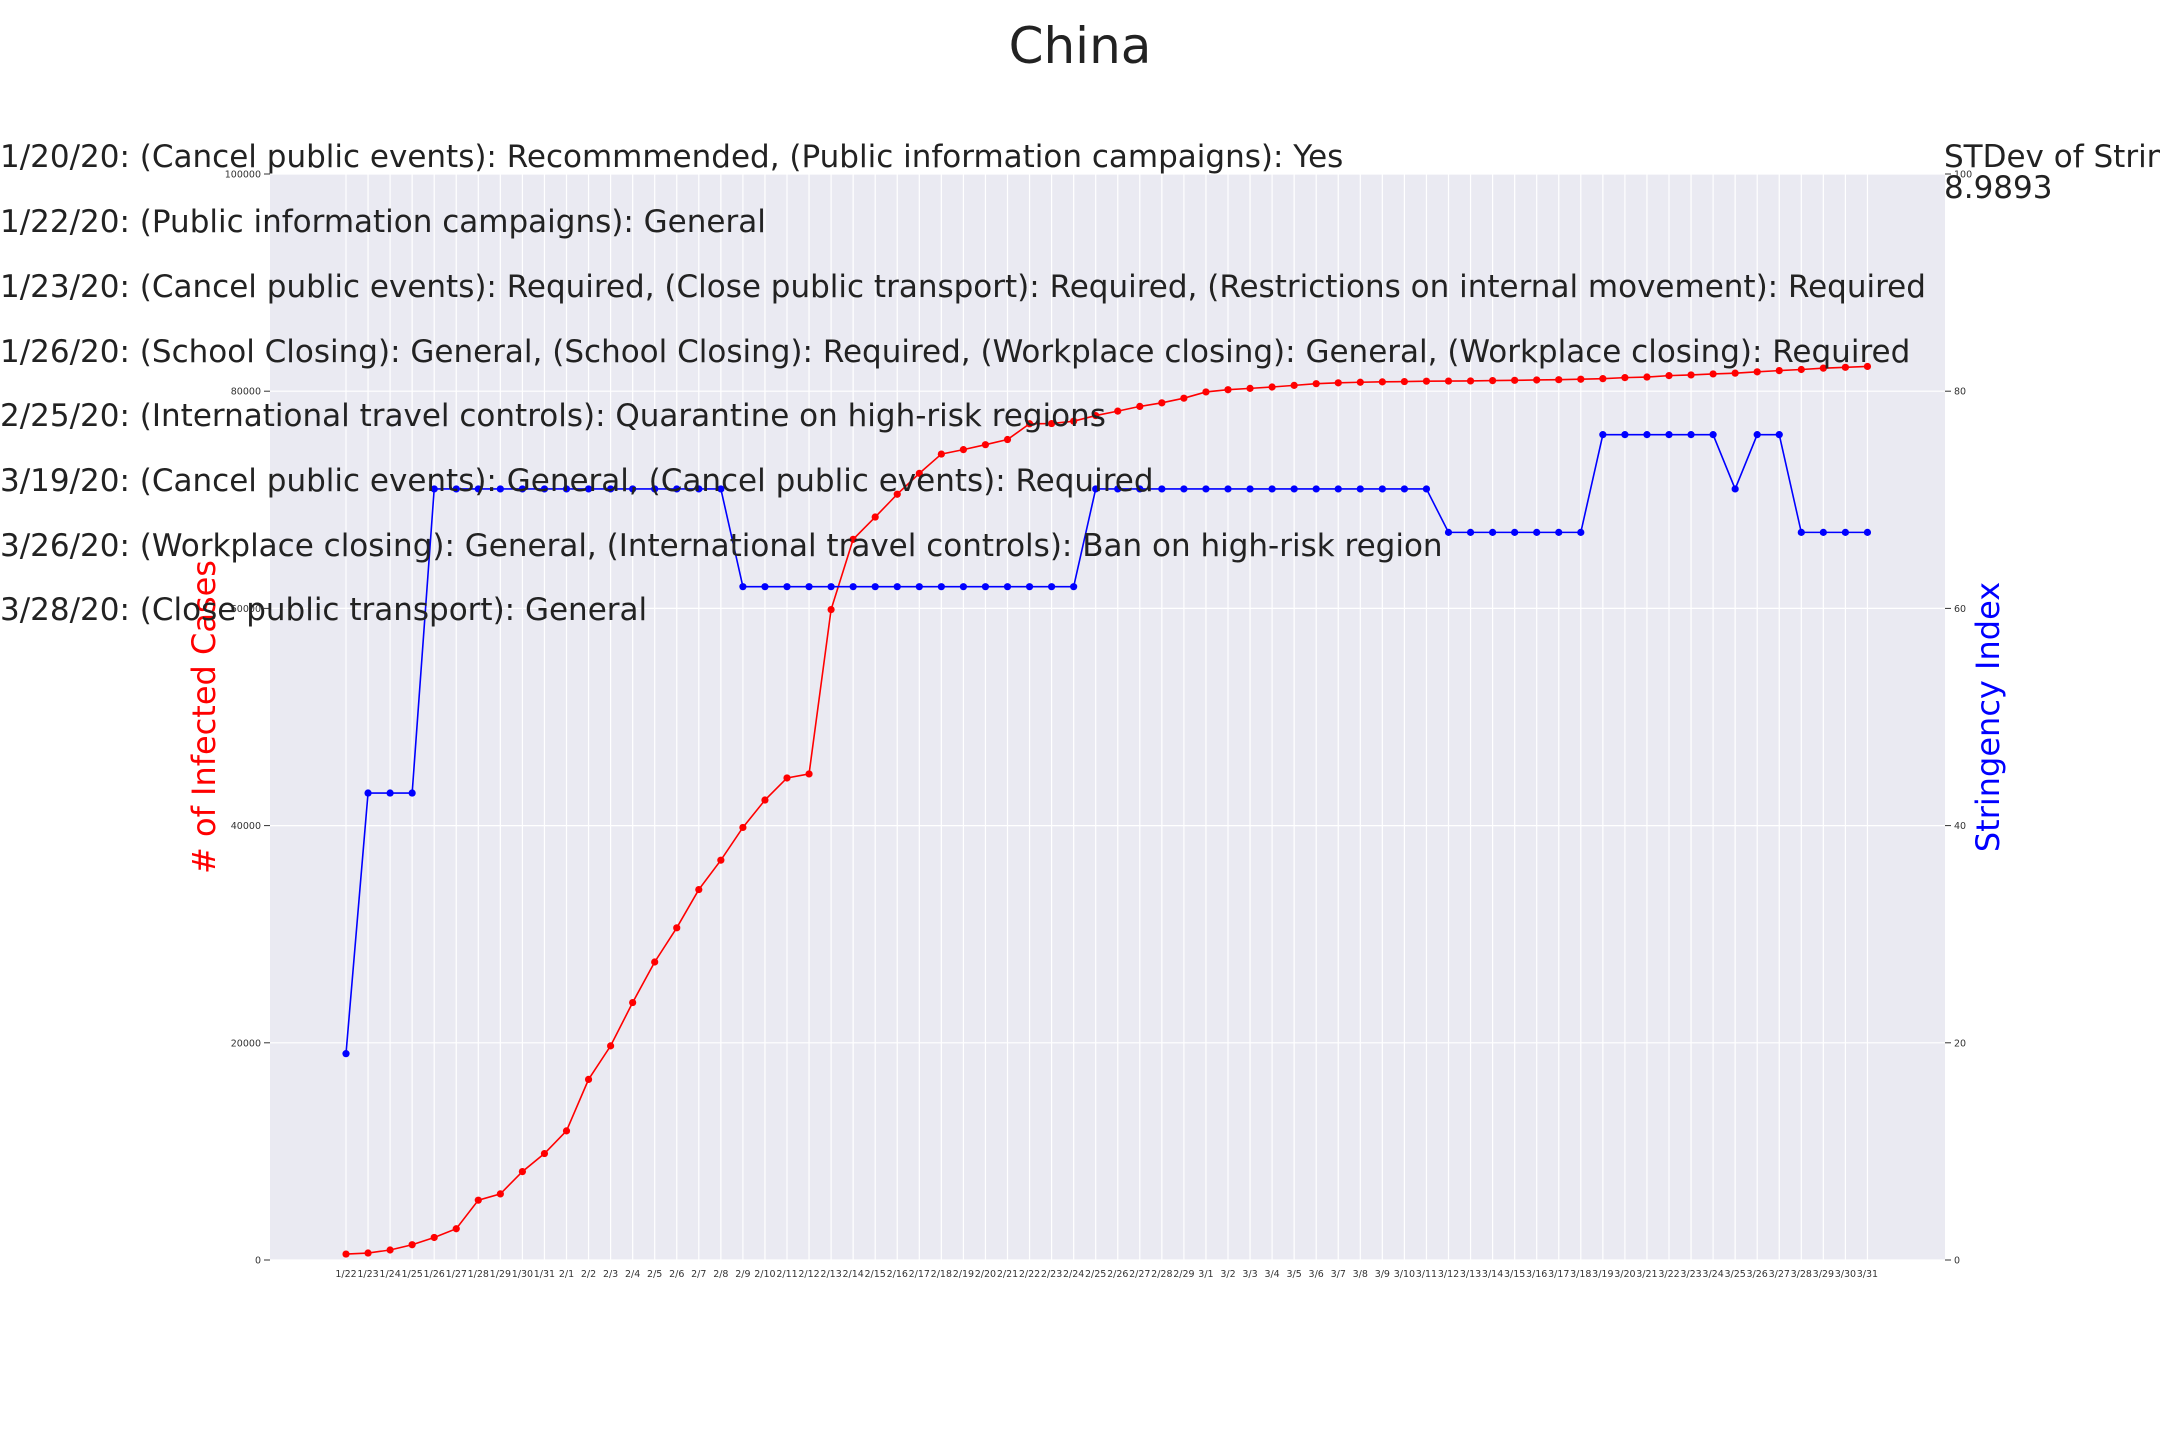 The height and width of the screenshot is (1440, 2160). I want to click on x-tick-label: 3/24, so click(1712, 1274).